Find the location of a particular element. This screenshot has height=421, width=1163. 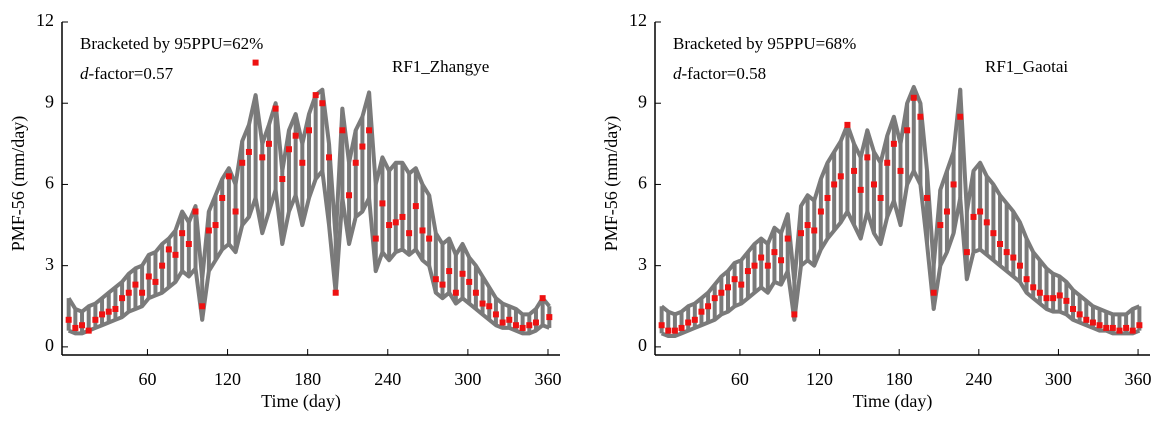

d-factor: d-factor=0.57 is located at coordinates (127, 73).